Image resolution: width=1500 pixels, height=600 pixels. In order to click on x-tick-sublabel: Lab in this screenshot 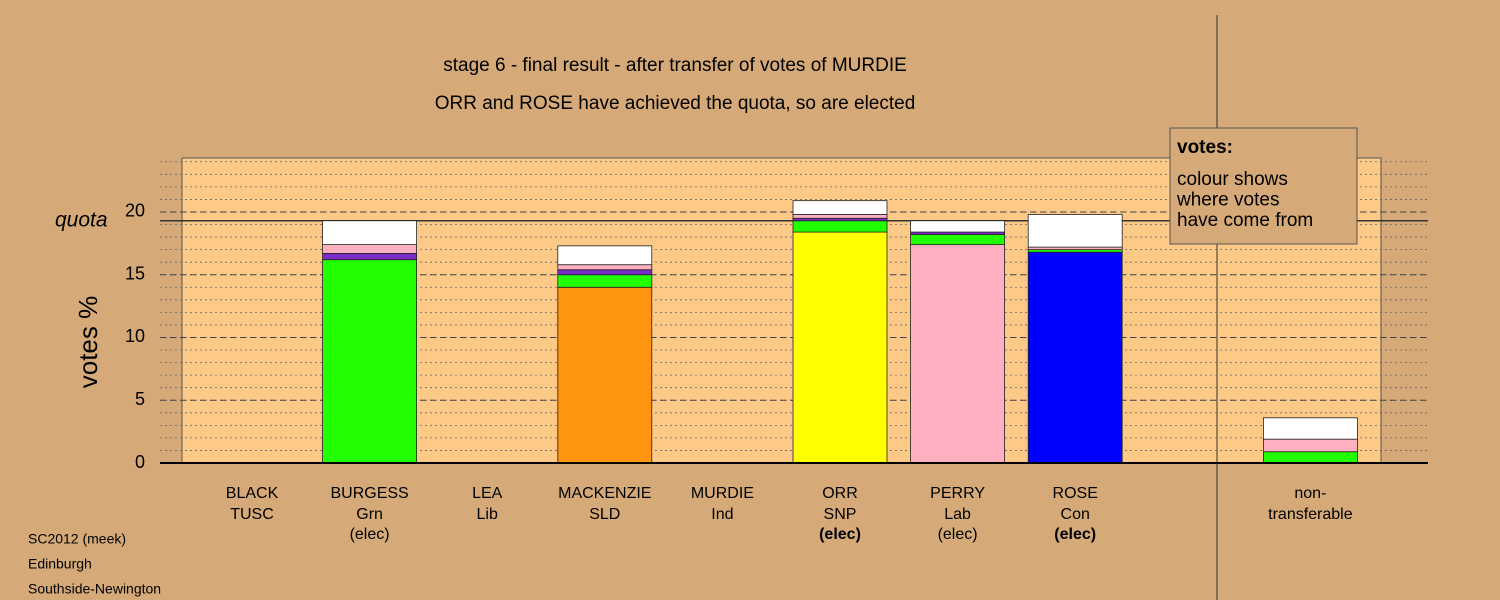, I will do `click(957, 514)`.